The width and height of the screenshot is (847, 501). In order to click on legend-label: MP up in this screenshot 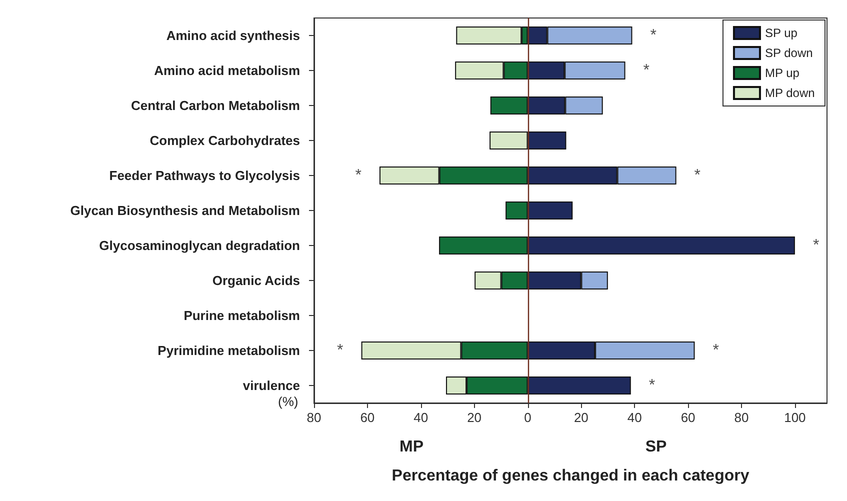, I will do `click(782, 73)`.